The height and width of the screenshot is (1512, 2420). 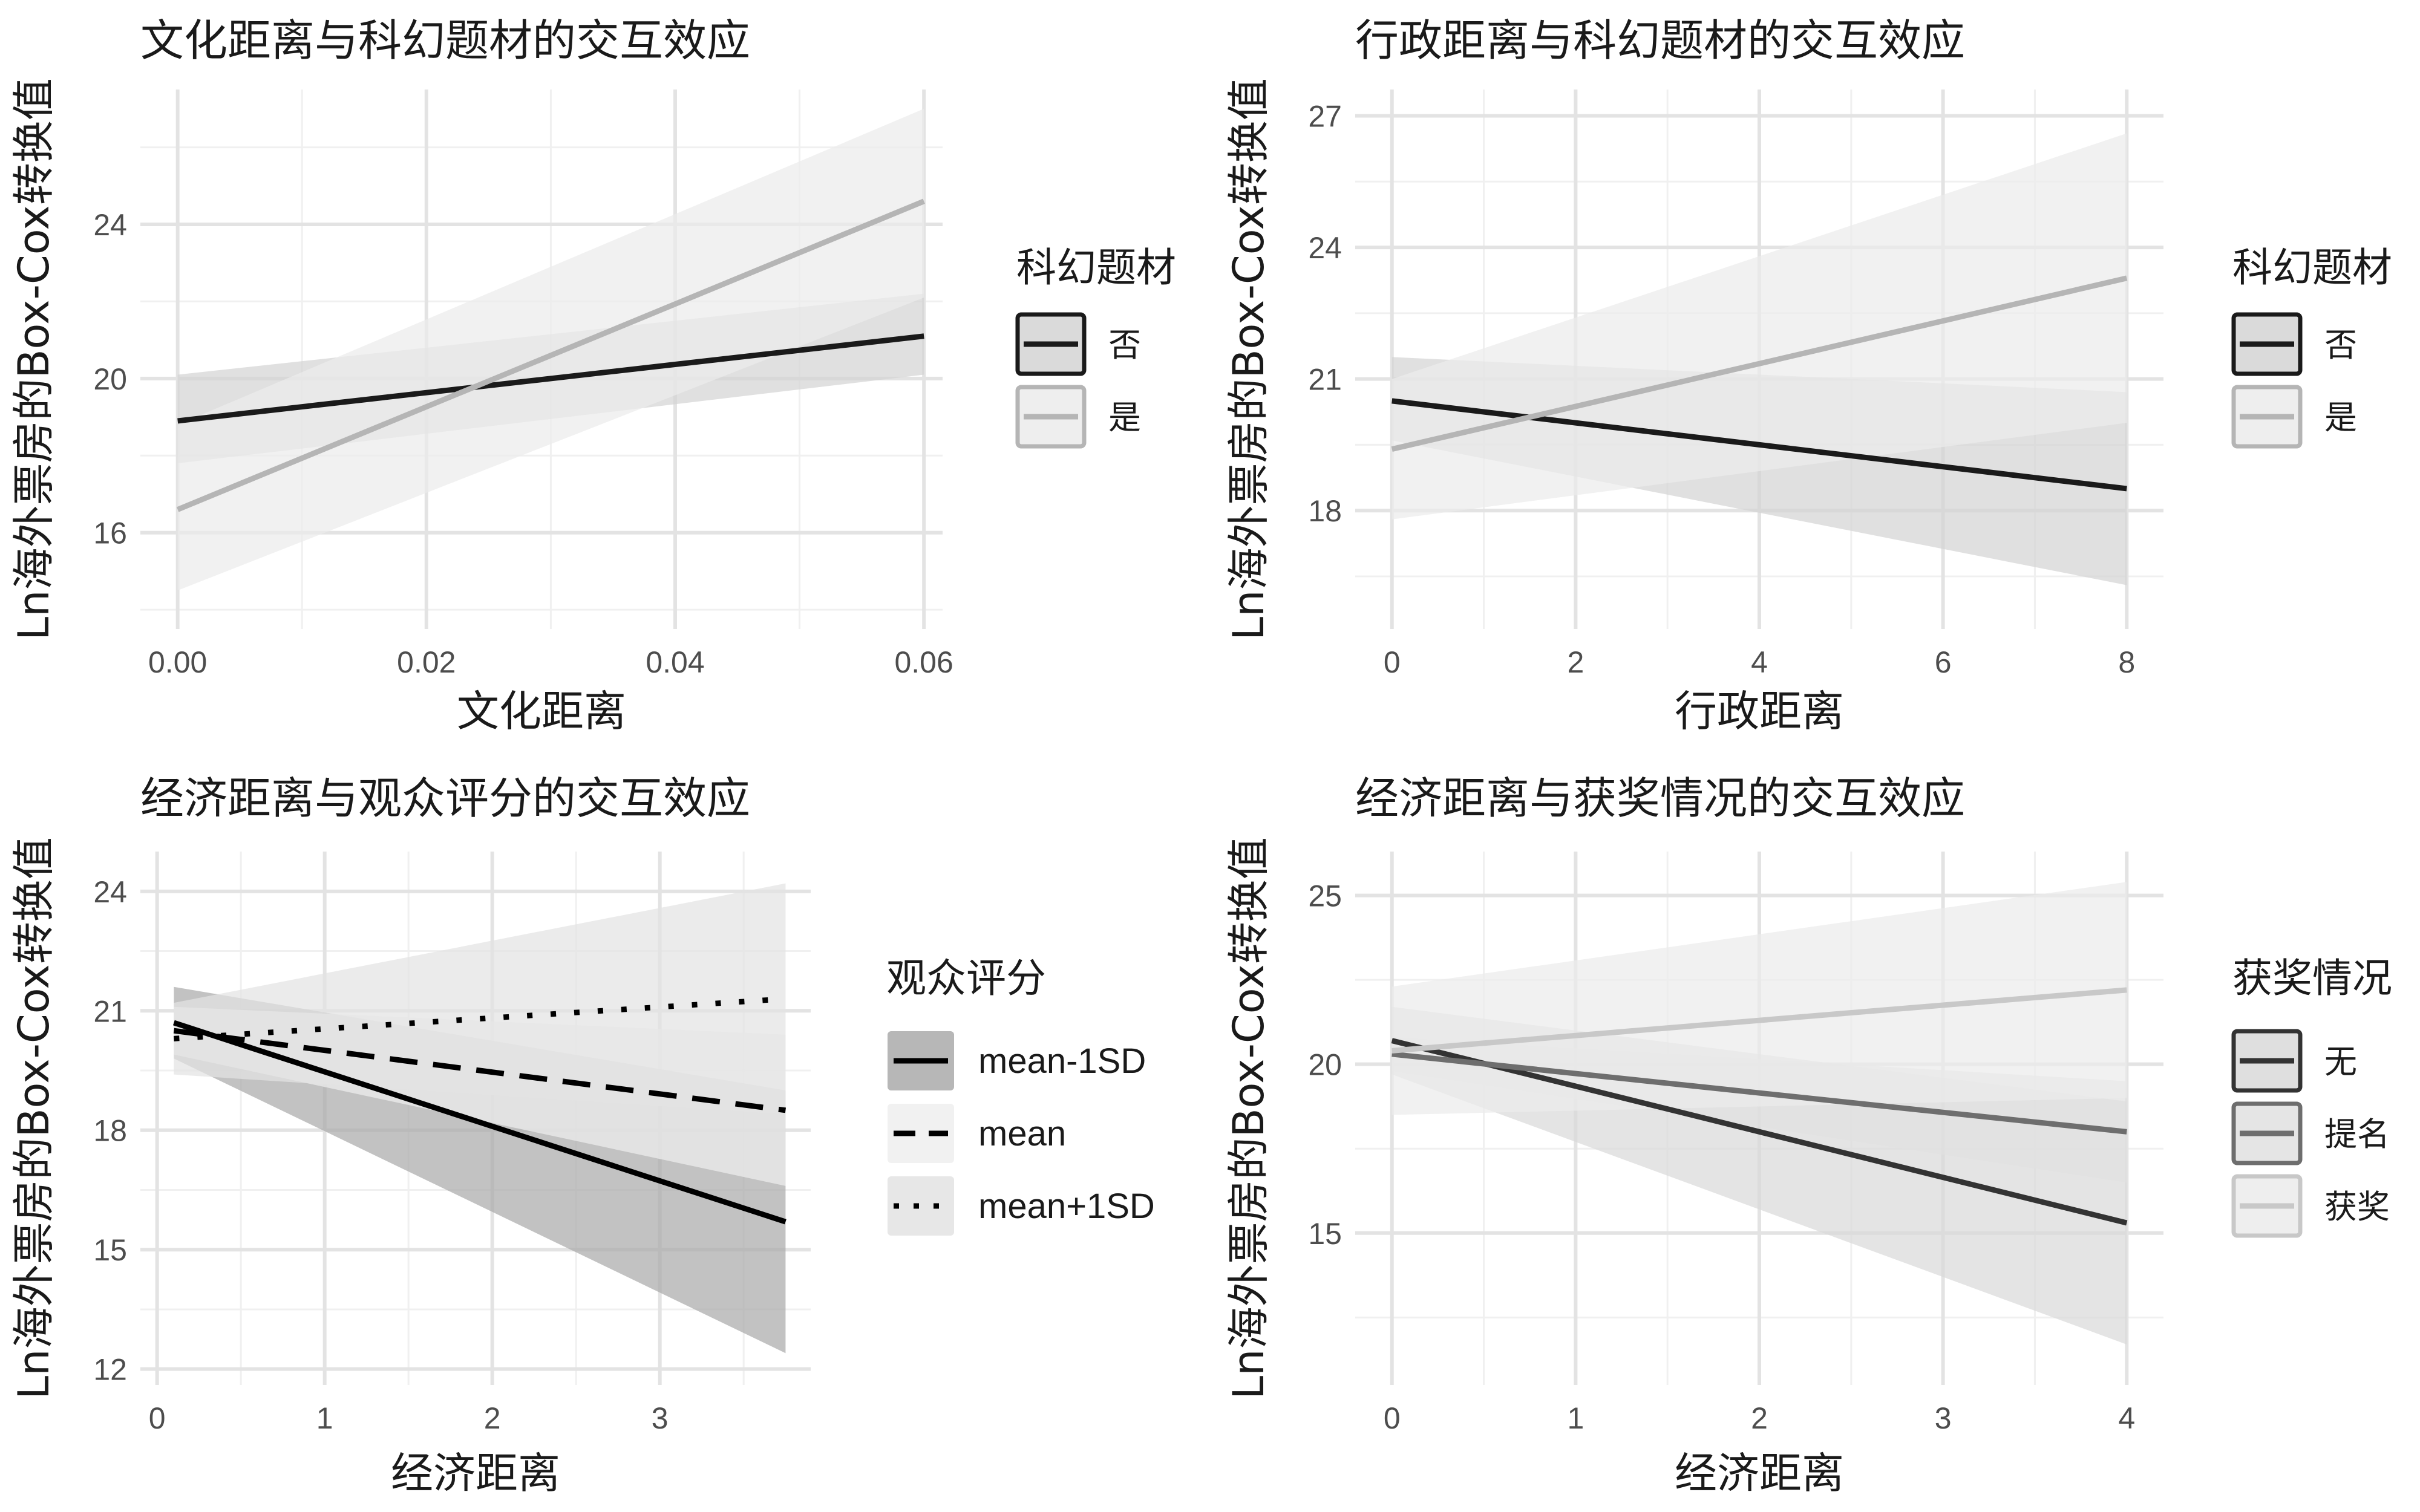 What do you see at coordinates (445, 799) in the screenshot?
I see `panel-title: 经济距离与观众评分的交互效应` at bounding box center [445, 799].